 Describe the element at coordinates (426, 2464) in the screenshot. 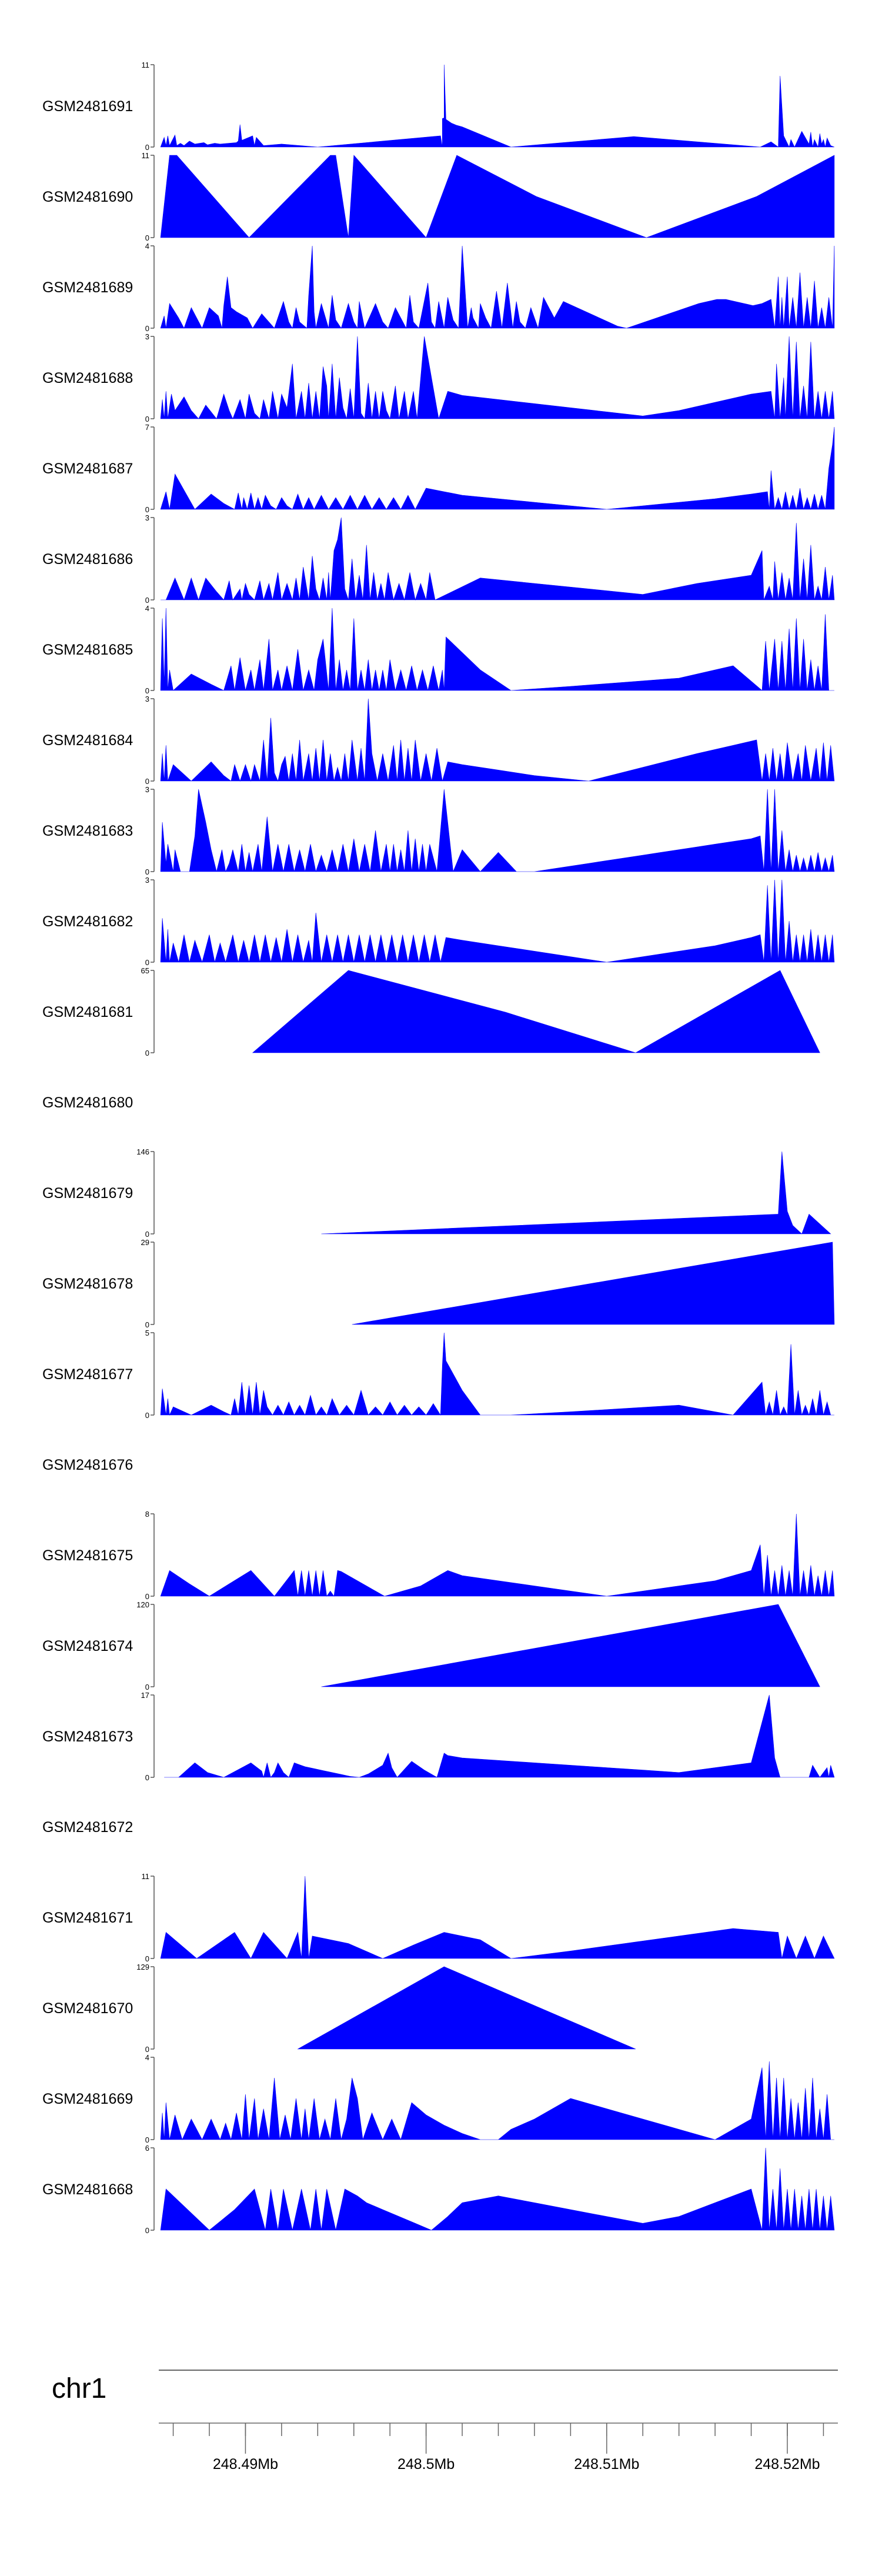

I see `genome-tick-label: 248.5Mb` at that location.